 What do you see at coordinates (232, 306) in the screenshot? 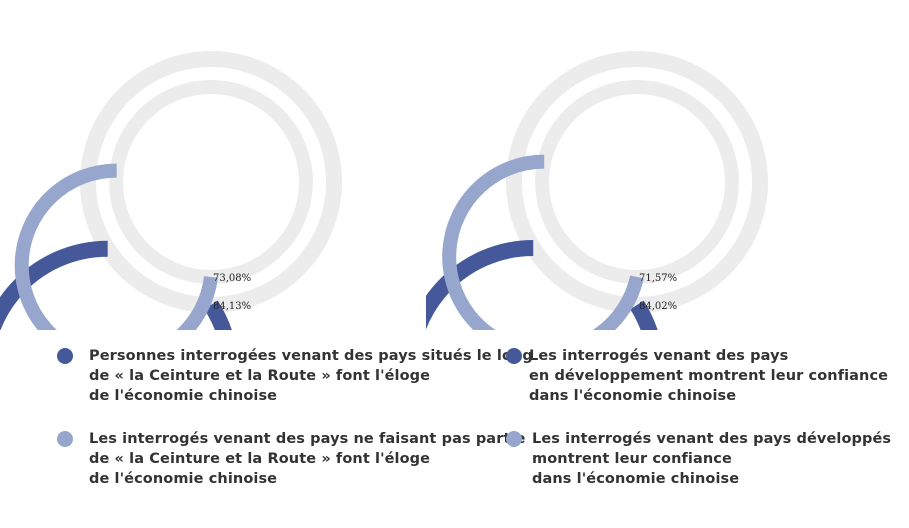
I see `outer-ring-label: 84,13%` at bounding box center [232, 306].